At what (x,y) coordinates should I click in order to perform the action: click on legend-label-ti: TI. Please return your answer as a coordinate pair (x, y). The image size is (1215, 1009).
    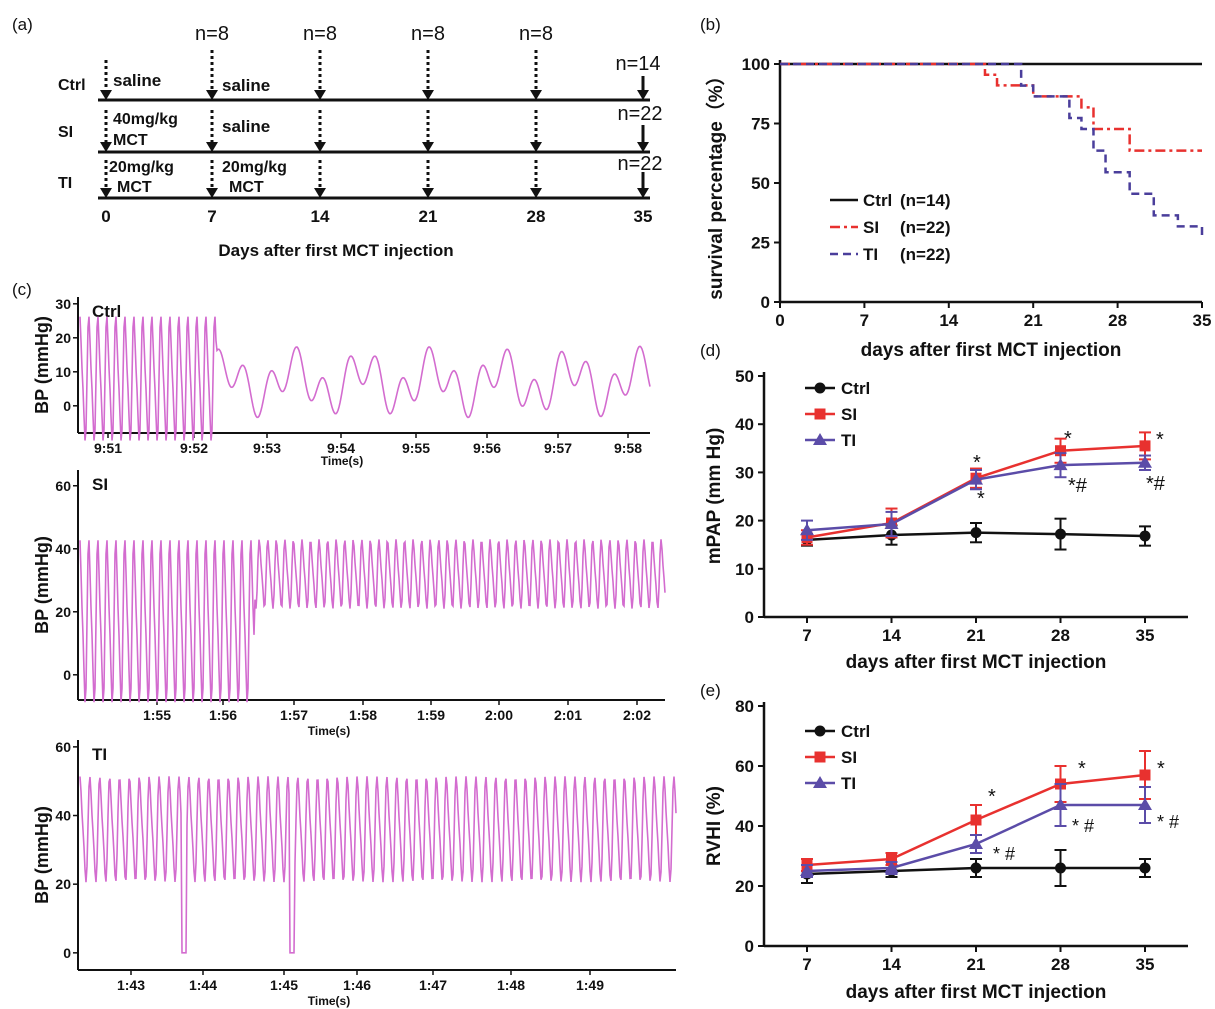
    Looking at the image, I should click on (848, 783).